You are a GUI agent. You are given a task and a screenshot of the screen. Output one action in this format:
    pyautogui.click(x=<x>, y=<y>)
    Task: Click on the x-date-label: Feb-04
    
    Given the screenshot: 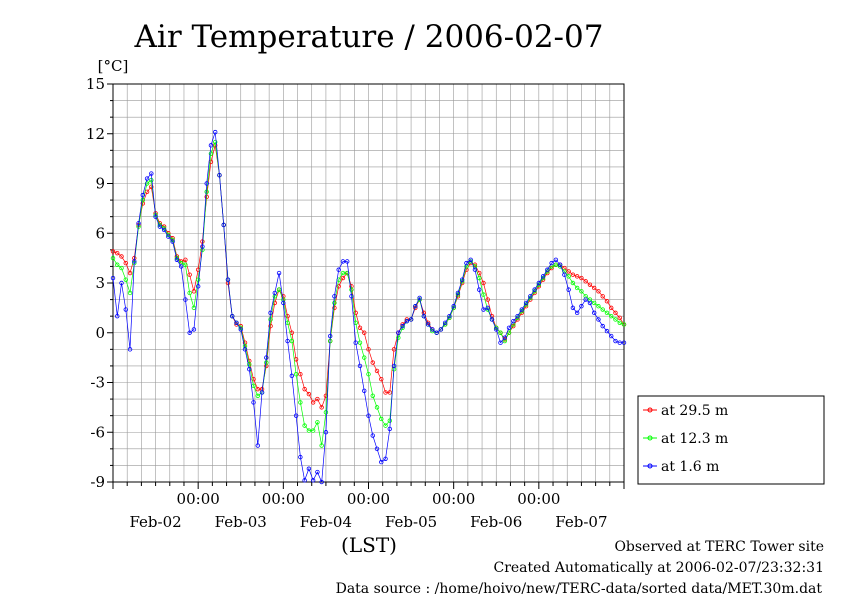 What is the action you would take?
    pyautogui.click(x=326, y=522)
    